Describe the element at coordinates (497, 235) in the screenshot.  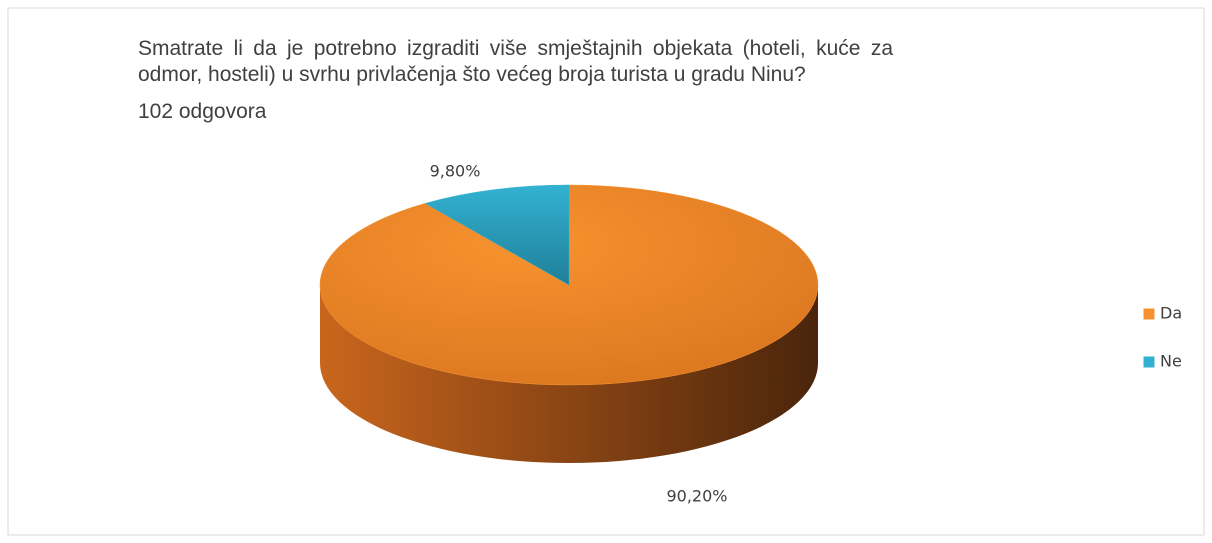
I see `slice` at that location.